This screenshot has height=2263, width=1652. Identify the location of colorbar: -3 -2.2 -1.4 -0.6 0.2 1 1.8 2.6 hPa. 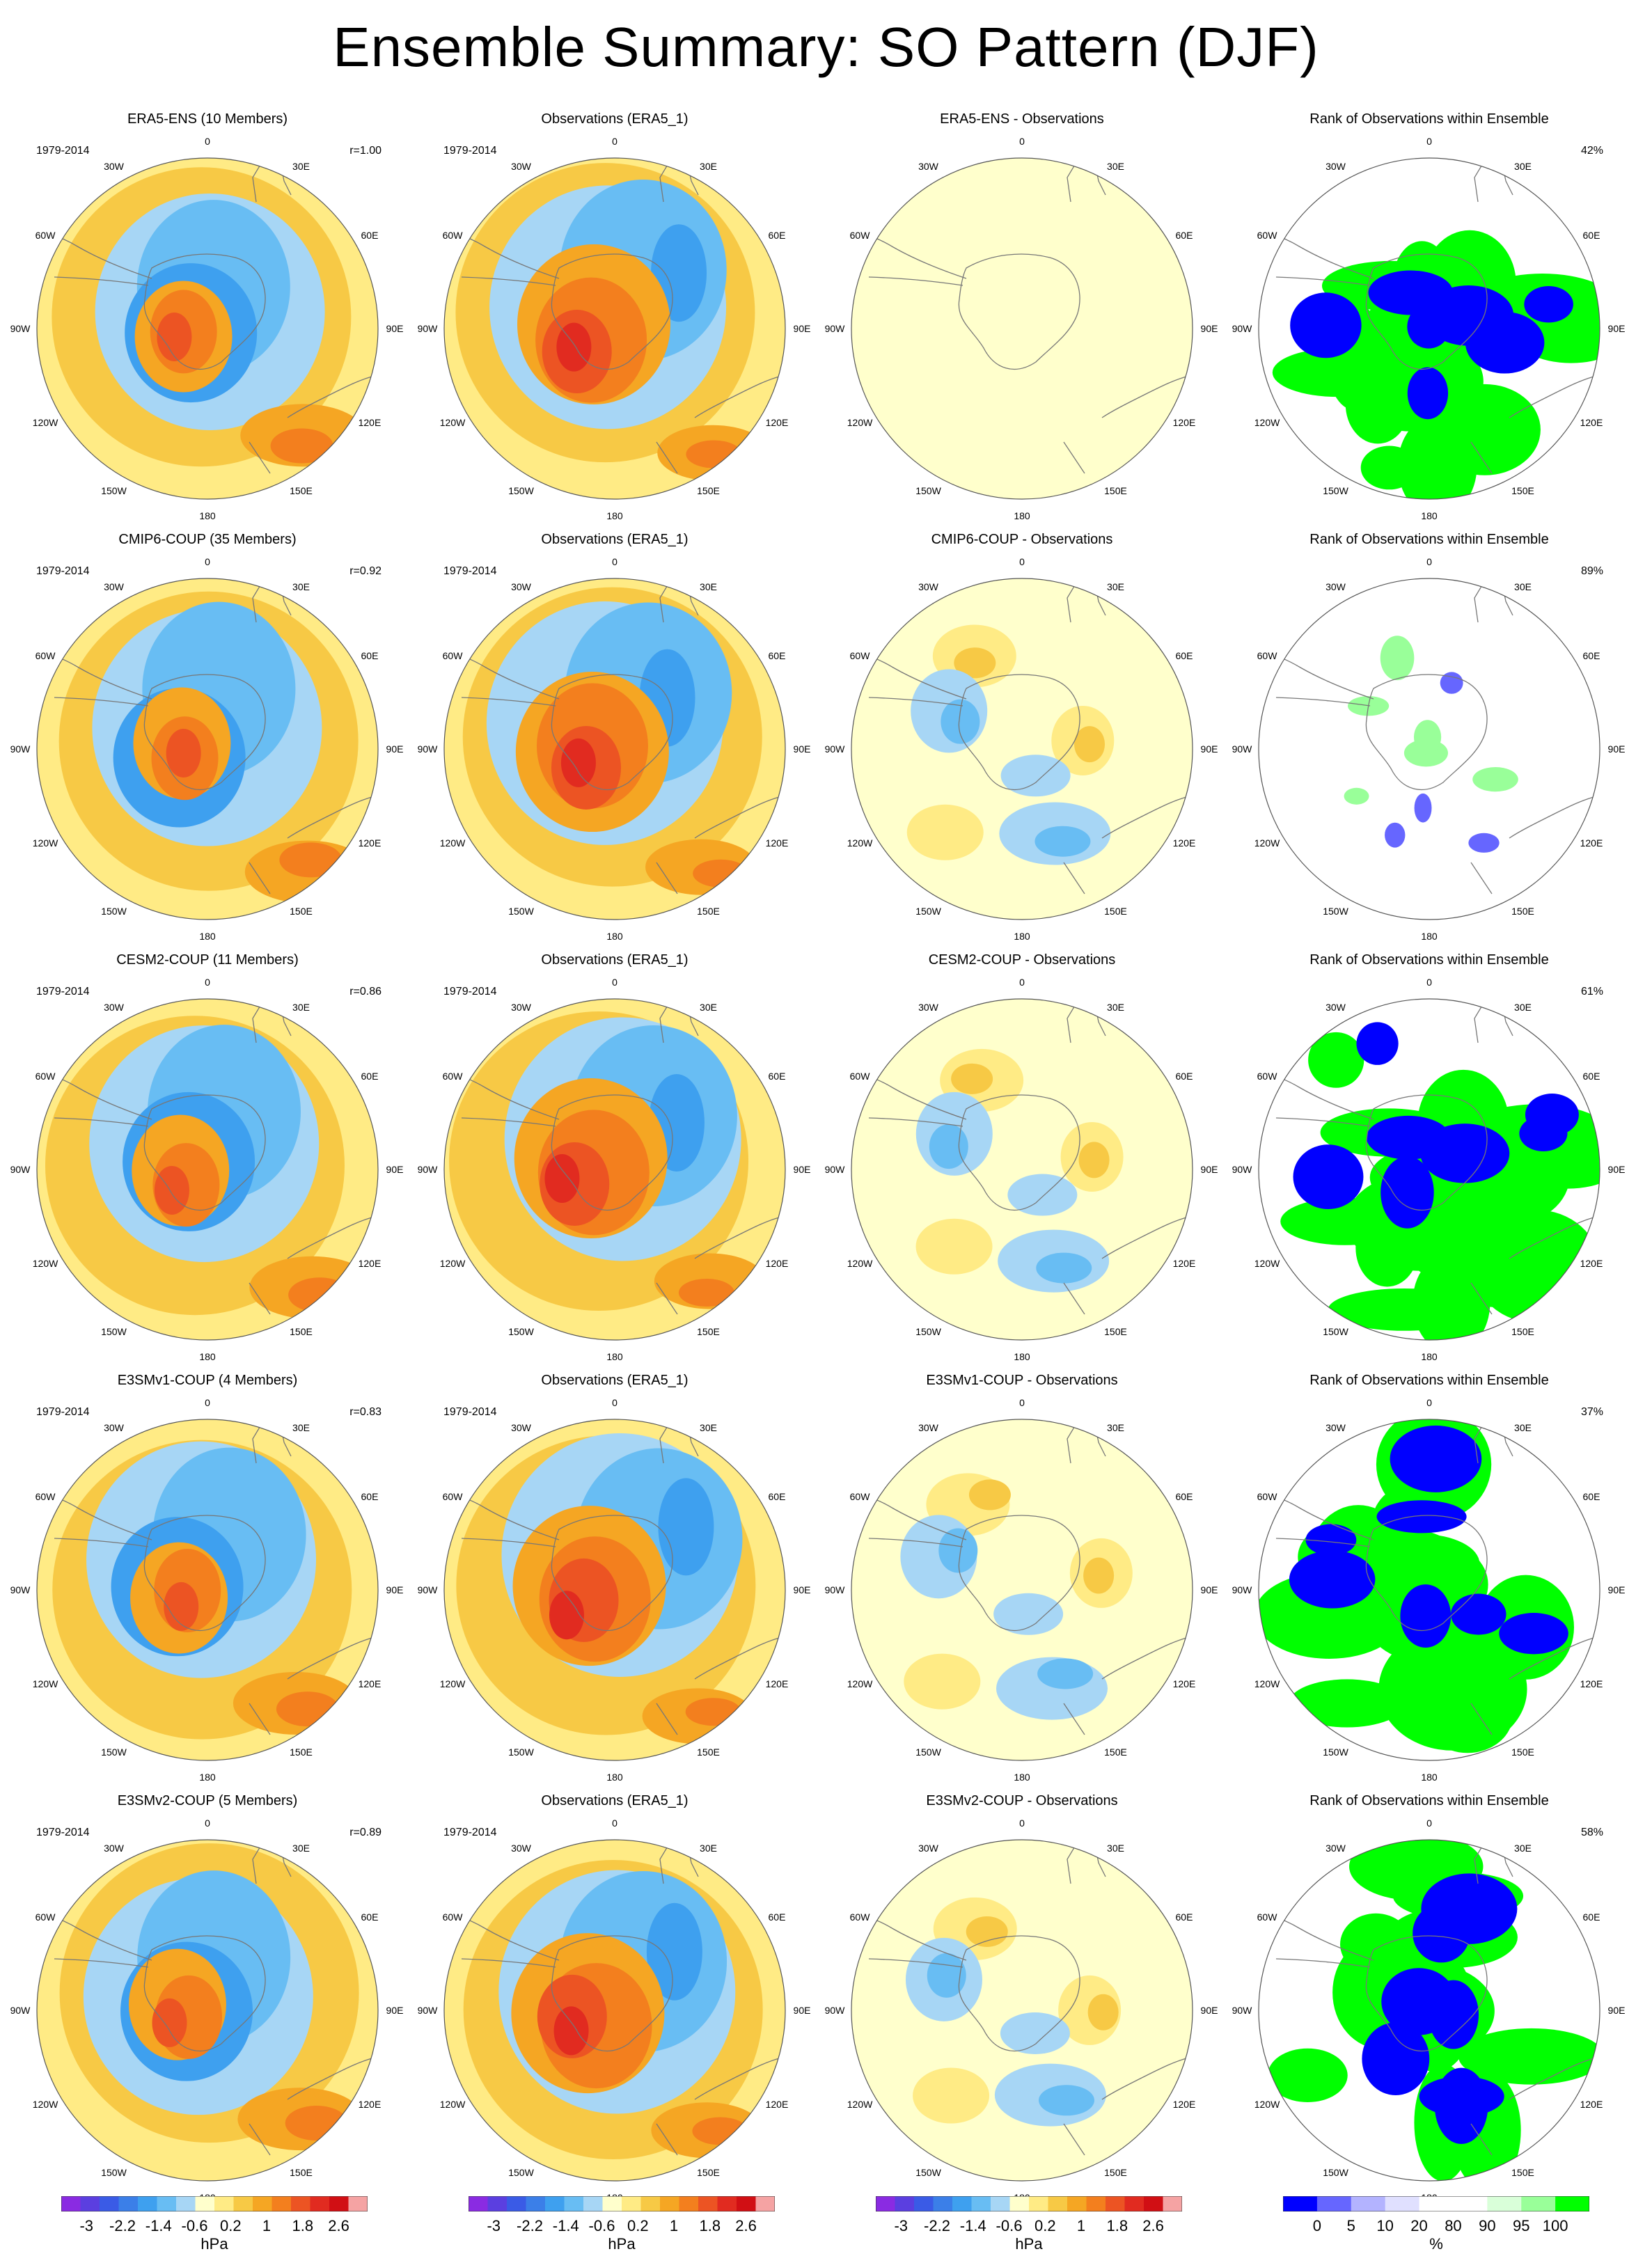
(214, 2225).